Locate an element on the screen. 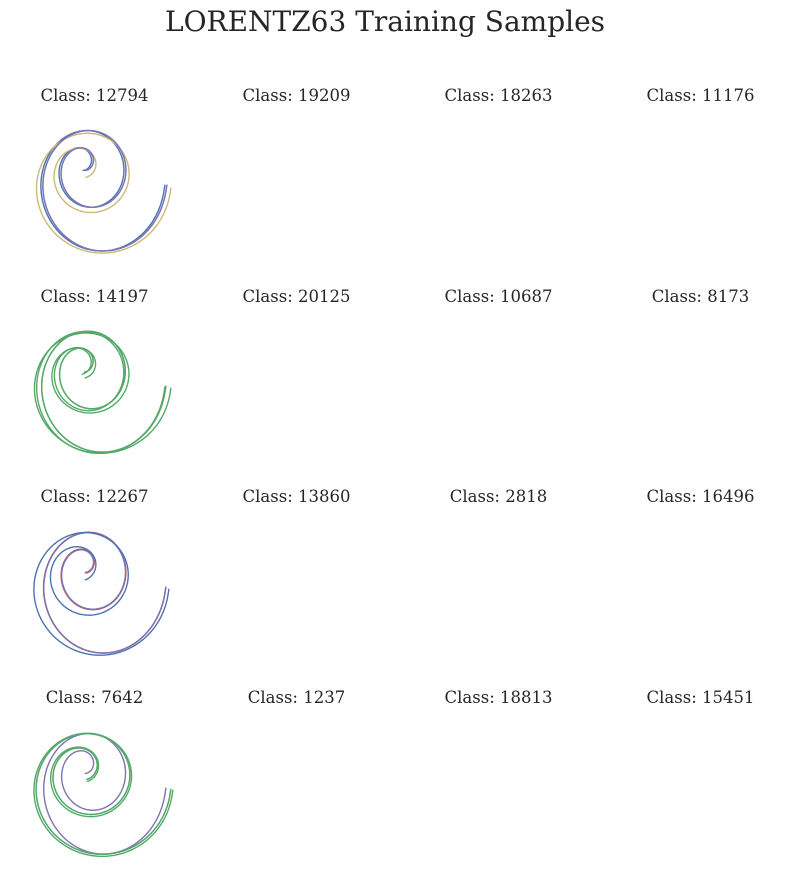 Image resolution: width=795 pixels, height=890 pixels. subplot-panel: Class: 1237 is located at coordinates (208, 788).